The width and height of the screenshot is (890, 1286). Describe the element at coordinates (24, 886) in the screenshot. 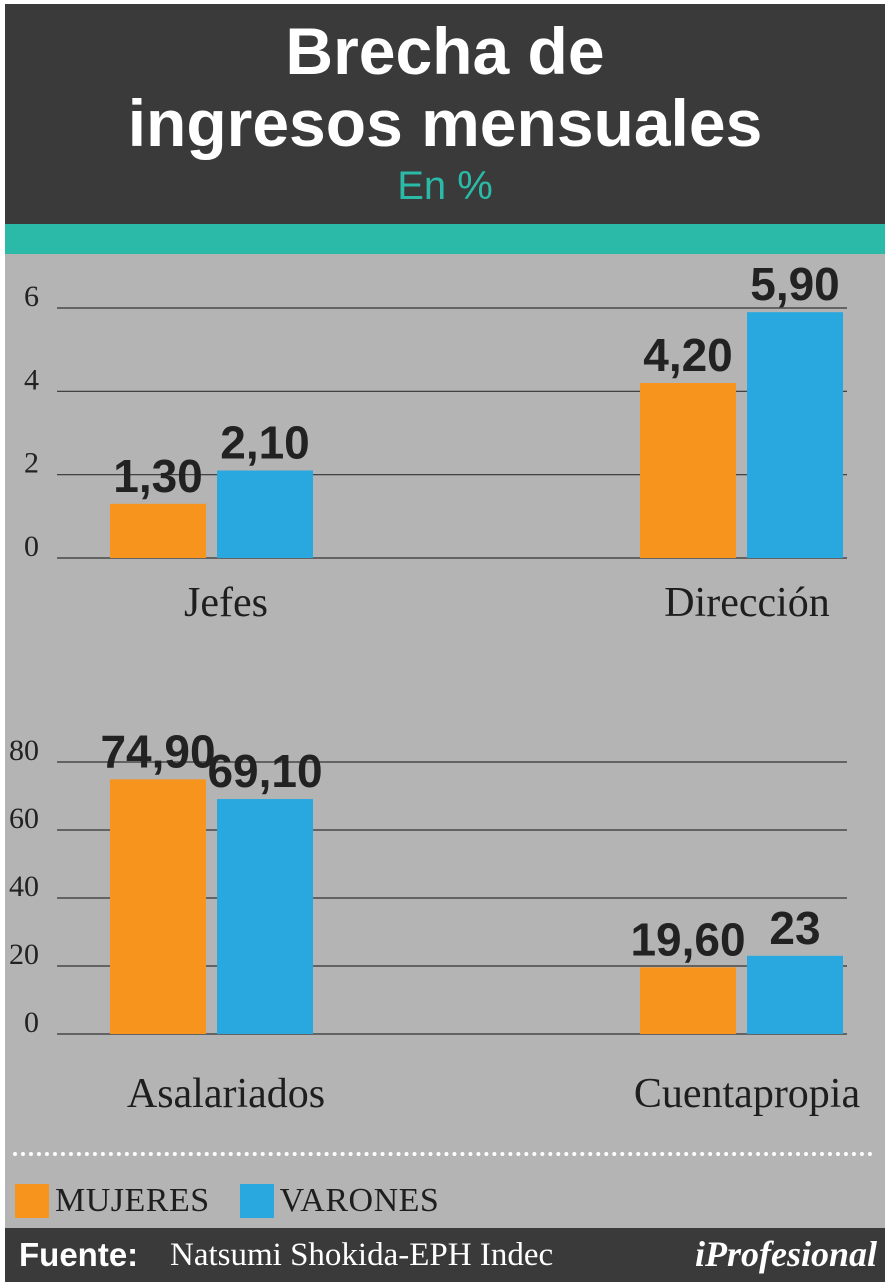

I see `y-tick-label: 40` at that location.